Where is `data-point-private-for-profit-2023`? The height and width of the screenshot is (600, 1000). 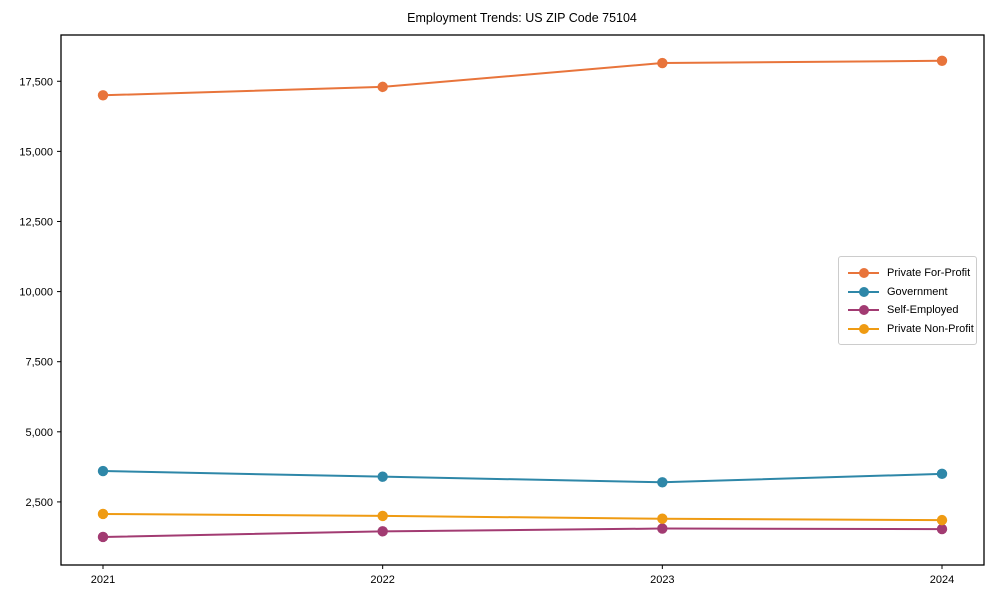
data-point-private-for-profit-2023 is located at coordinates (662, 63).